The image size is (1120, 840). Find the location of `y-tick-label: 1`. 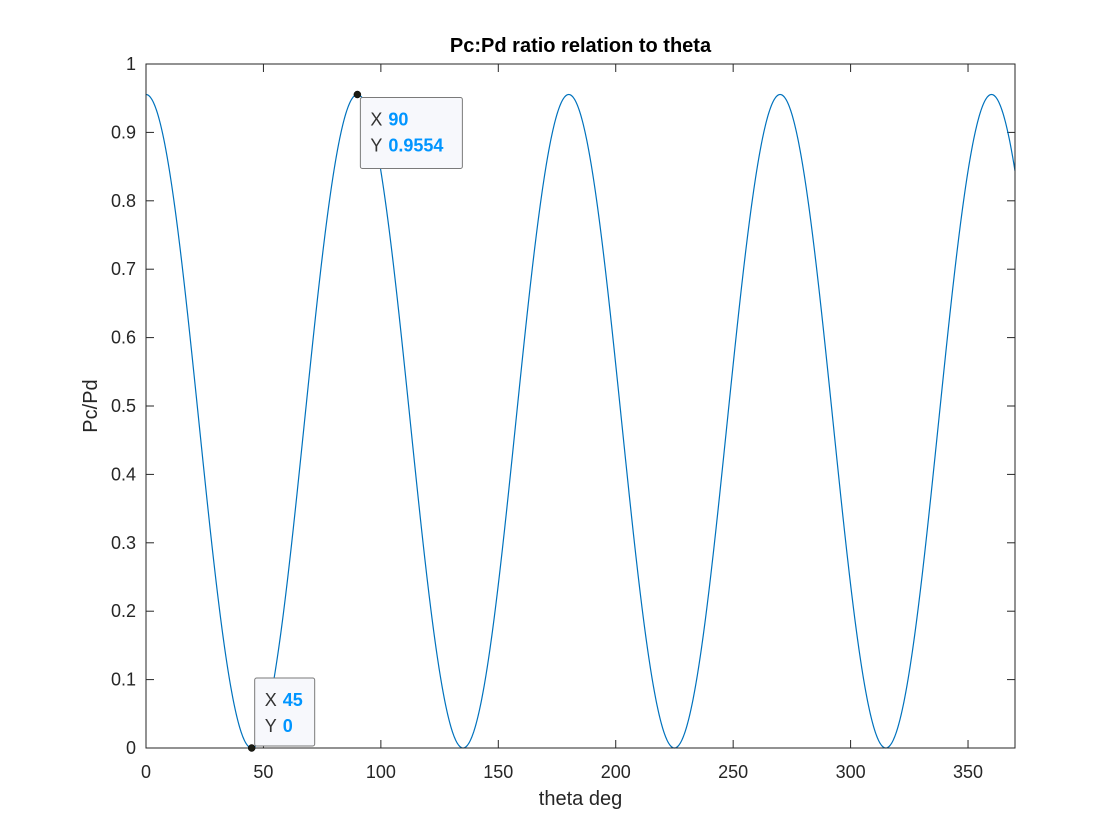

y-tick-label: 1 is located at coordinates (131, 64).